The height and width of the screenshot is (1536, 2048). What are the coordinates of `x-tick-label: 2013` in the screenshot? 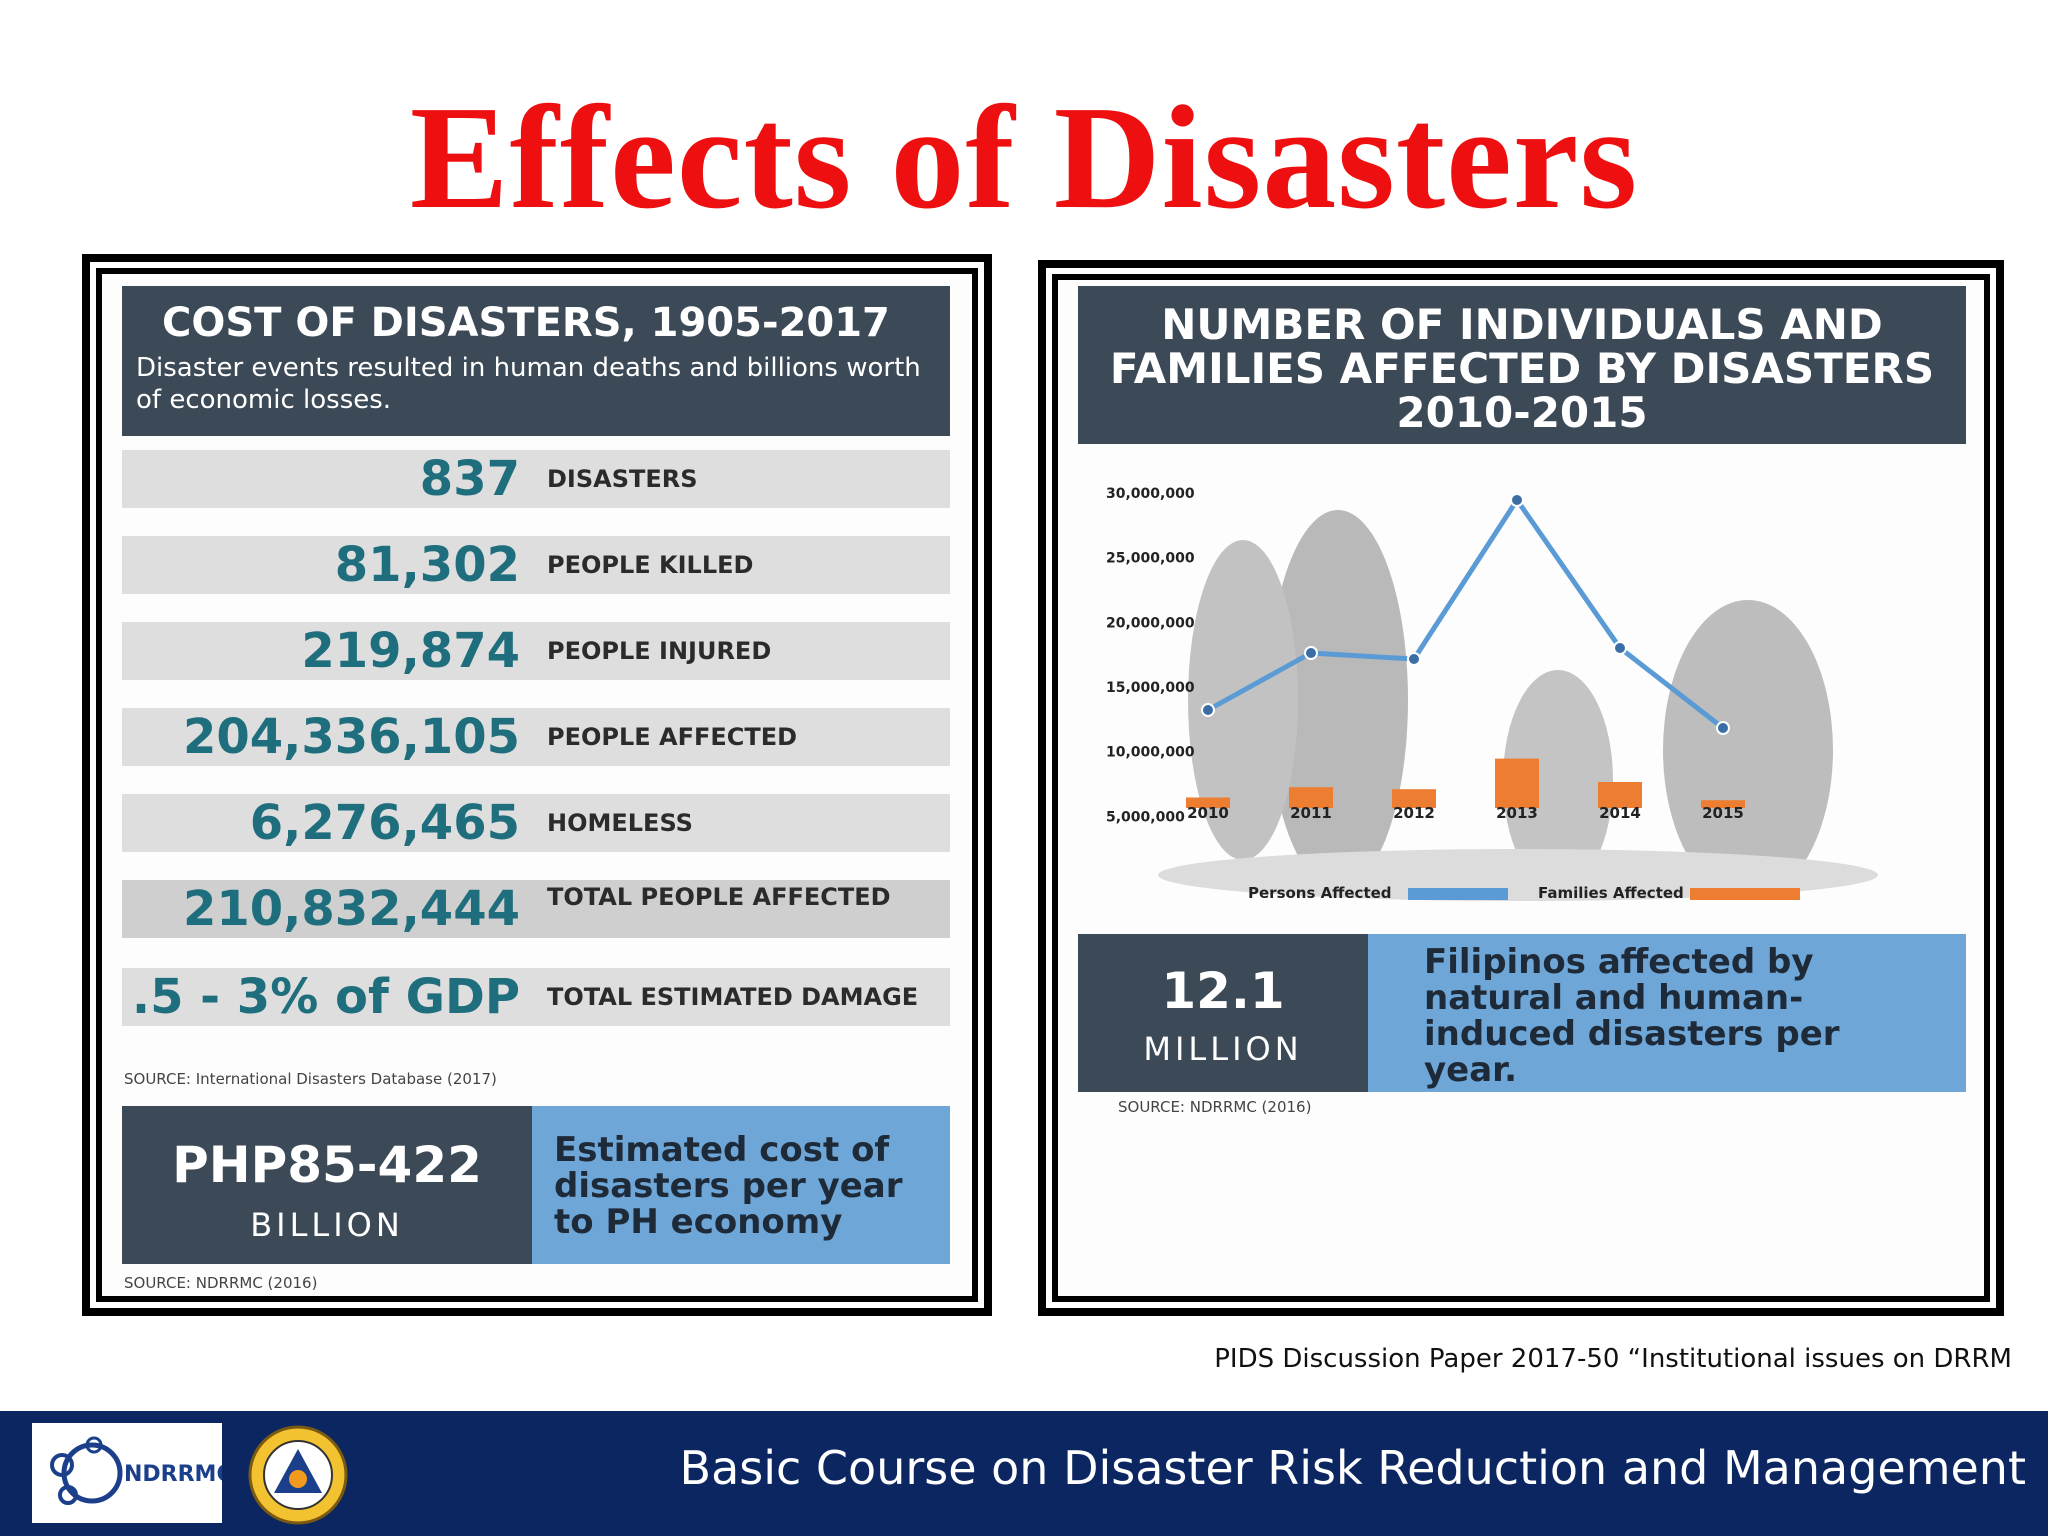 It's located at (1517, 813).